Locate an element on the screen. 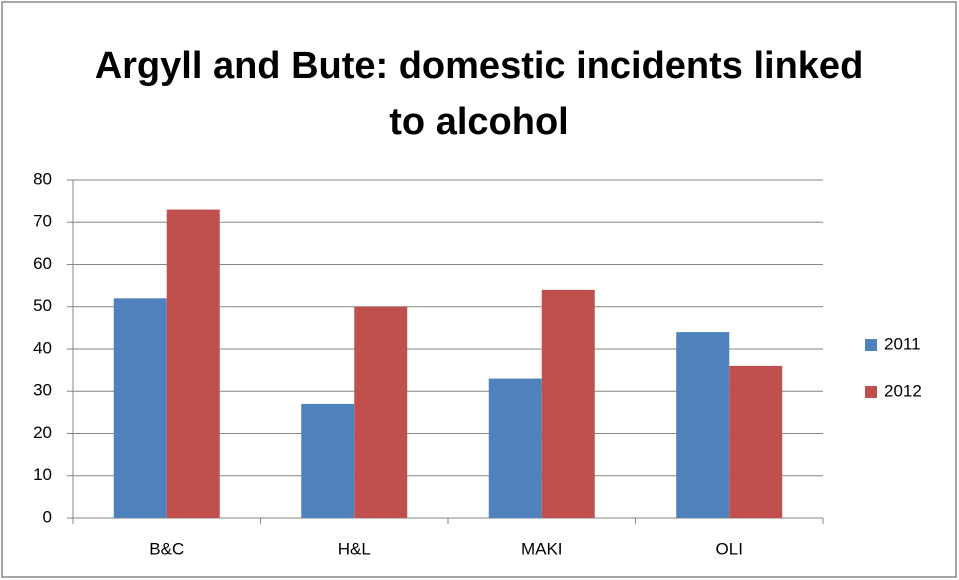  y-tick-label: 30 is located at coordinates (42, 390).